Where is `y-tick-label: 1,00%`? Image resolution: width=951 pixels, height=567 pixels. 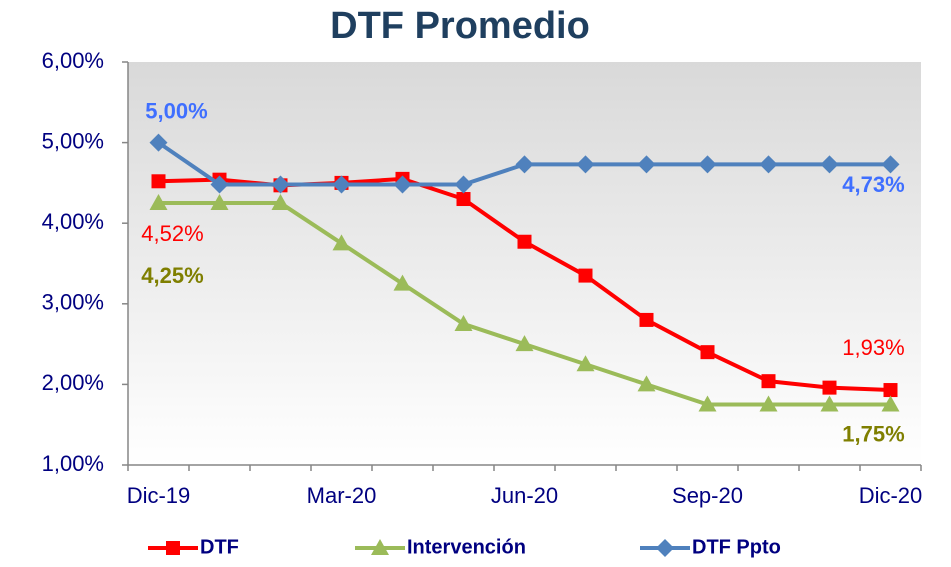 y-tick-label: 1,00% is located at coordinates (73, 463).